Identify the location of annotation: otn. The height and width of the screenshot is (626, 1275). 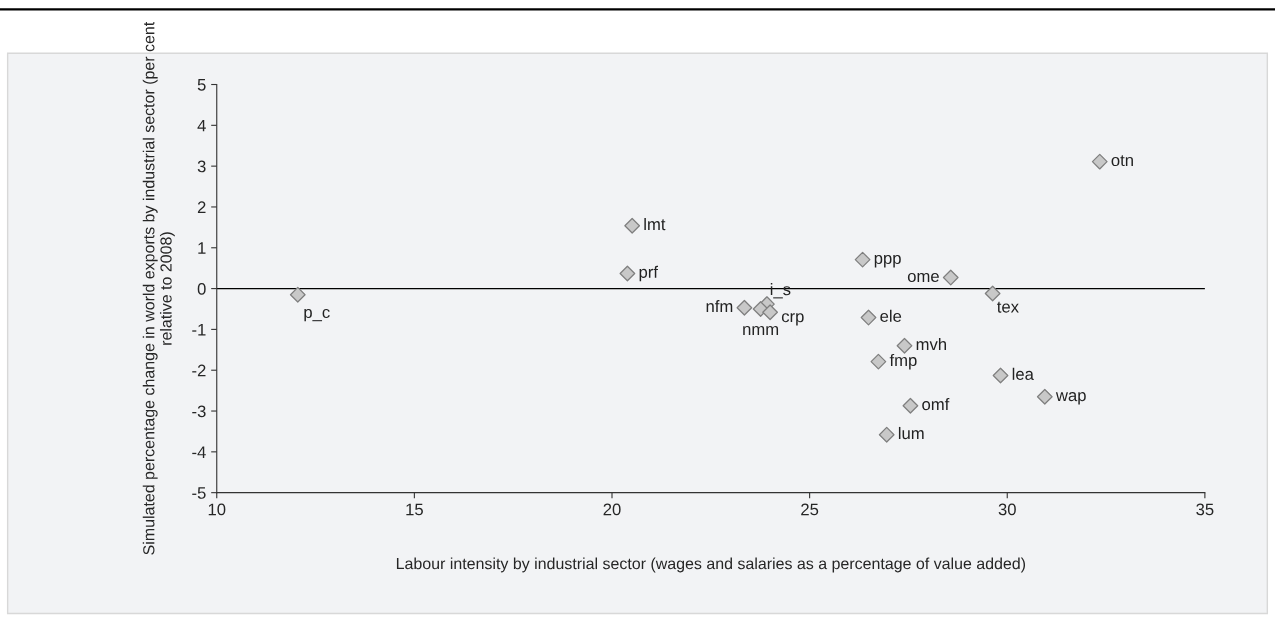
(1122, 161).